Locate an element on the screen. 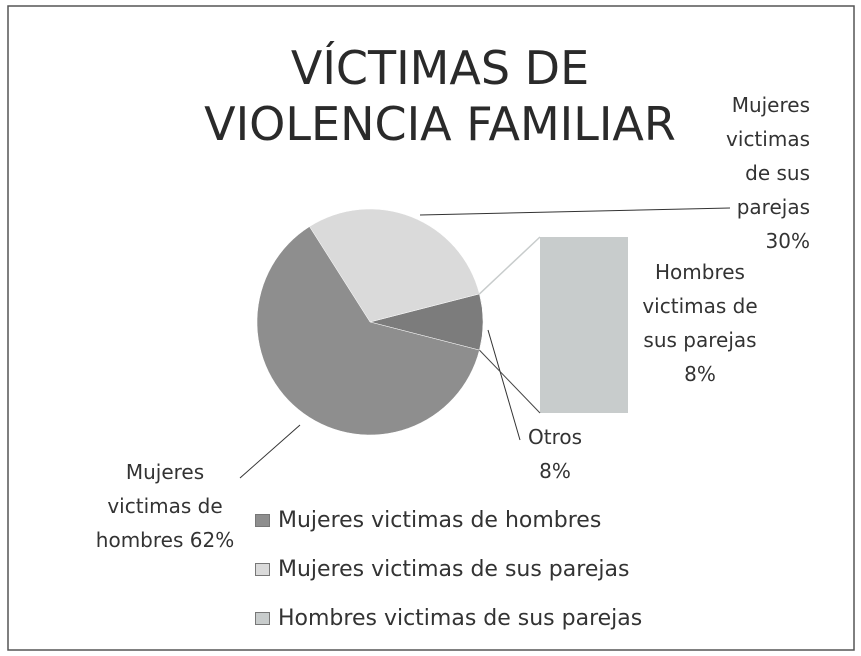 Image resolution: width=861 pixels, height=656 pixels. label-name: Hombres victimas de sus parejas is located at coordinates (700, 306).